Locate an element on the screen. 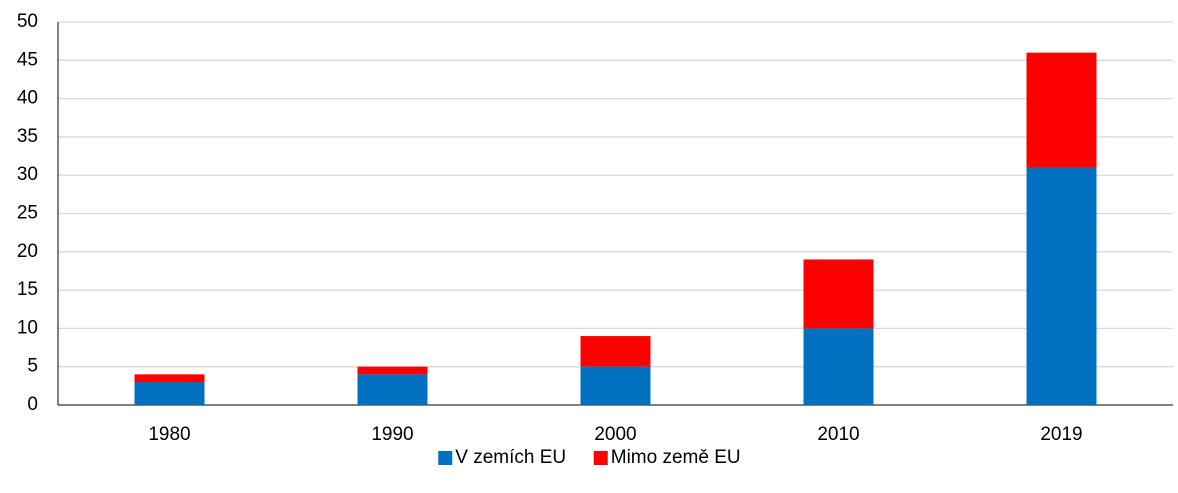 This screenshot has width=1178, height=493. y-tick-label: 10 is located at coordinates (27, 327).